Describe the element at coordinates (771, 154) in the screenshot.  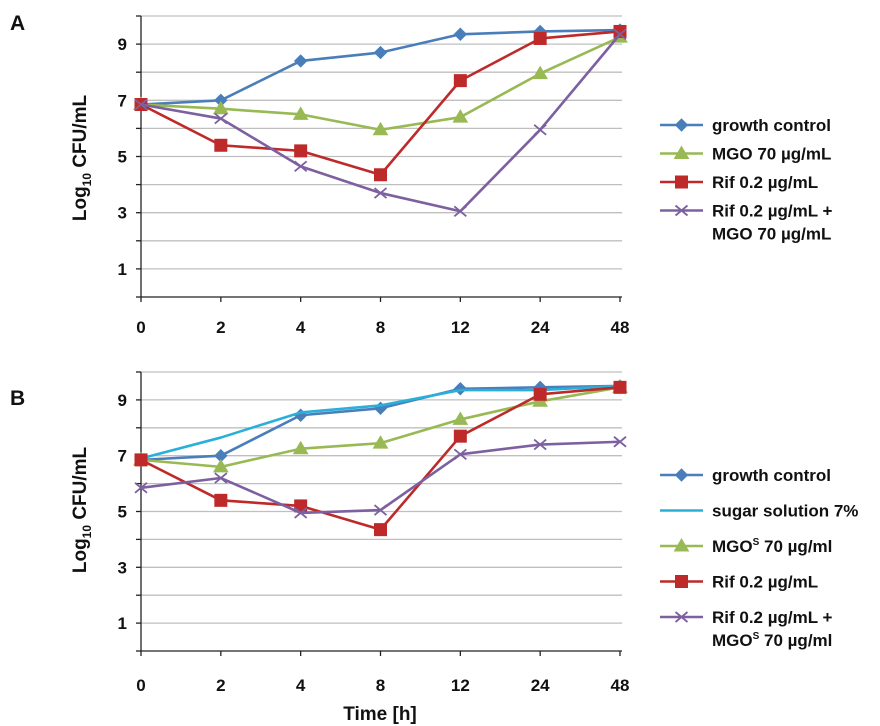
I see `legend-label: MGO 70 µg/mL` at that location.